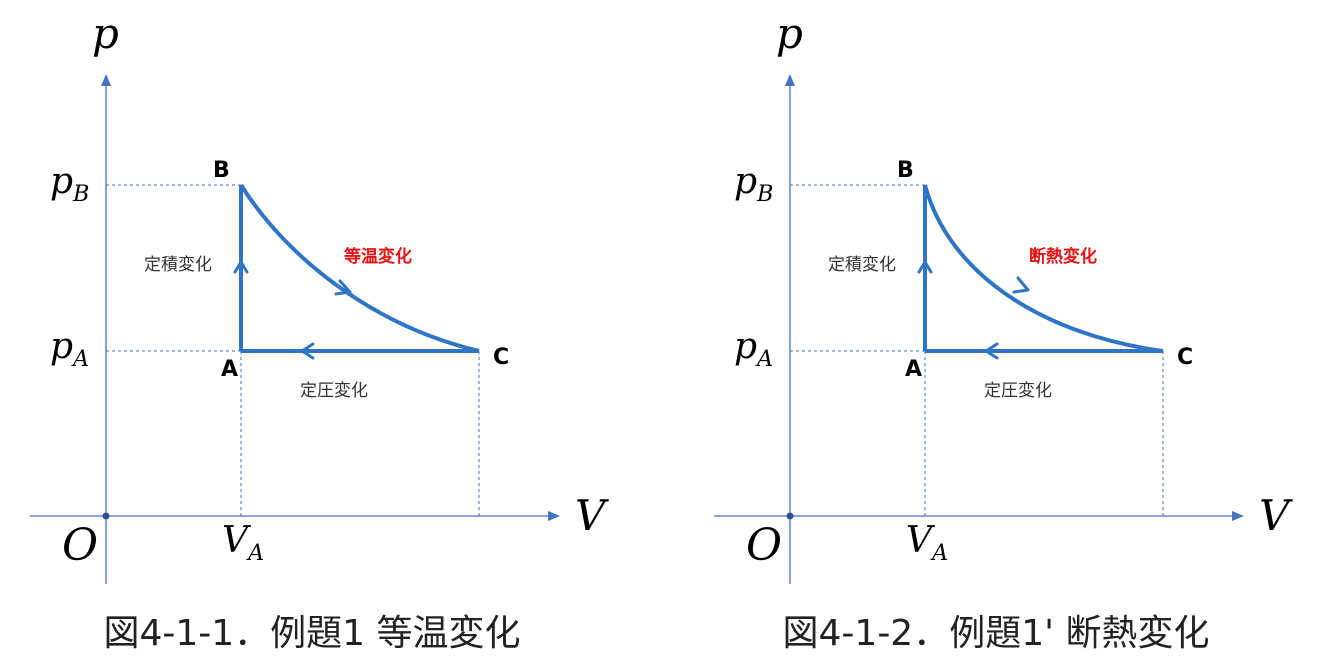  What do you see at coordinates (1063, 256) in the screenshot?
I see `process-label: 断熱変化` at bounding box center [1063, 256].